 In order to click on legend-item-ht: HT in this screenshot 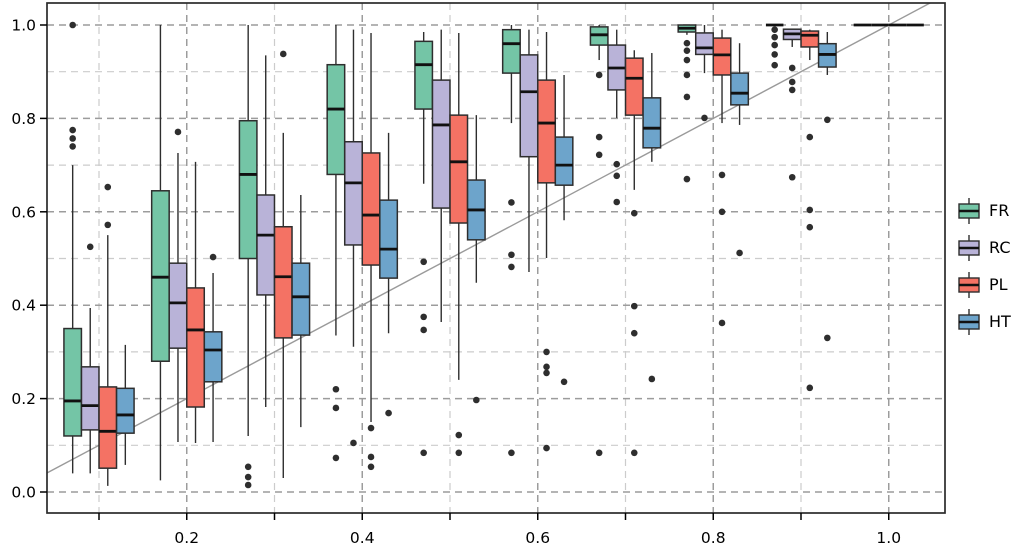, I will do `click(983, 321)`.